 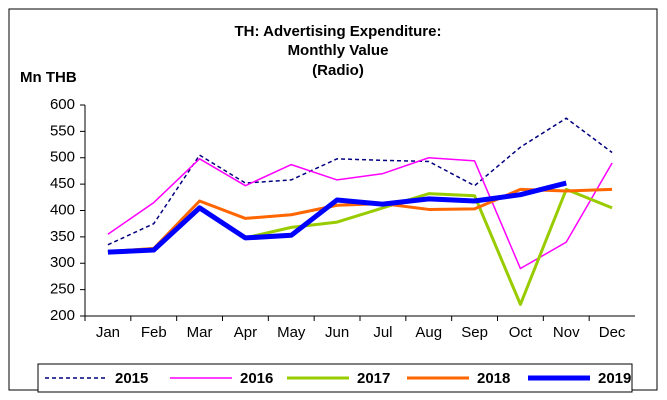 I want to click on x-tick-label: Feb, so click(x=154, y=332).